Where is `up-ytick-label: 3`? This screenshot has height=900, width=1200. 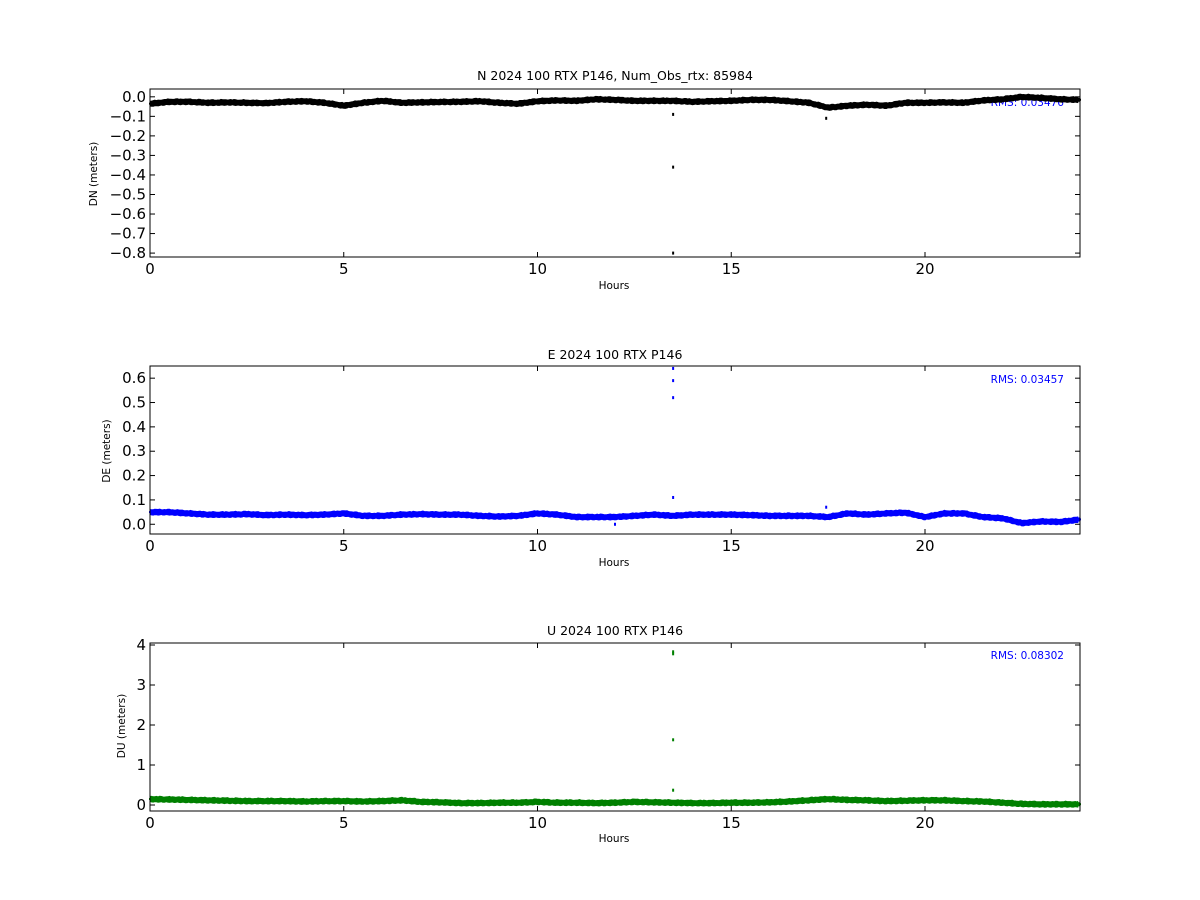
up-ytick-label: 3 is located at coordinates (141, 685).